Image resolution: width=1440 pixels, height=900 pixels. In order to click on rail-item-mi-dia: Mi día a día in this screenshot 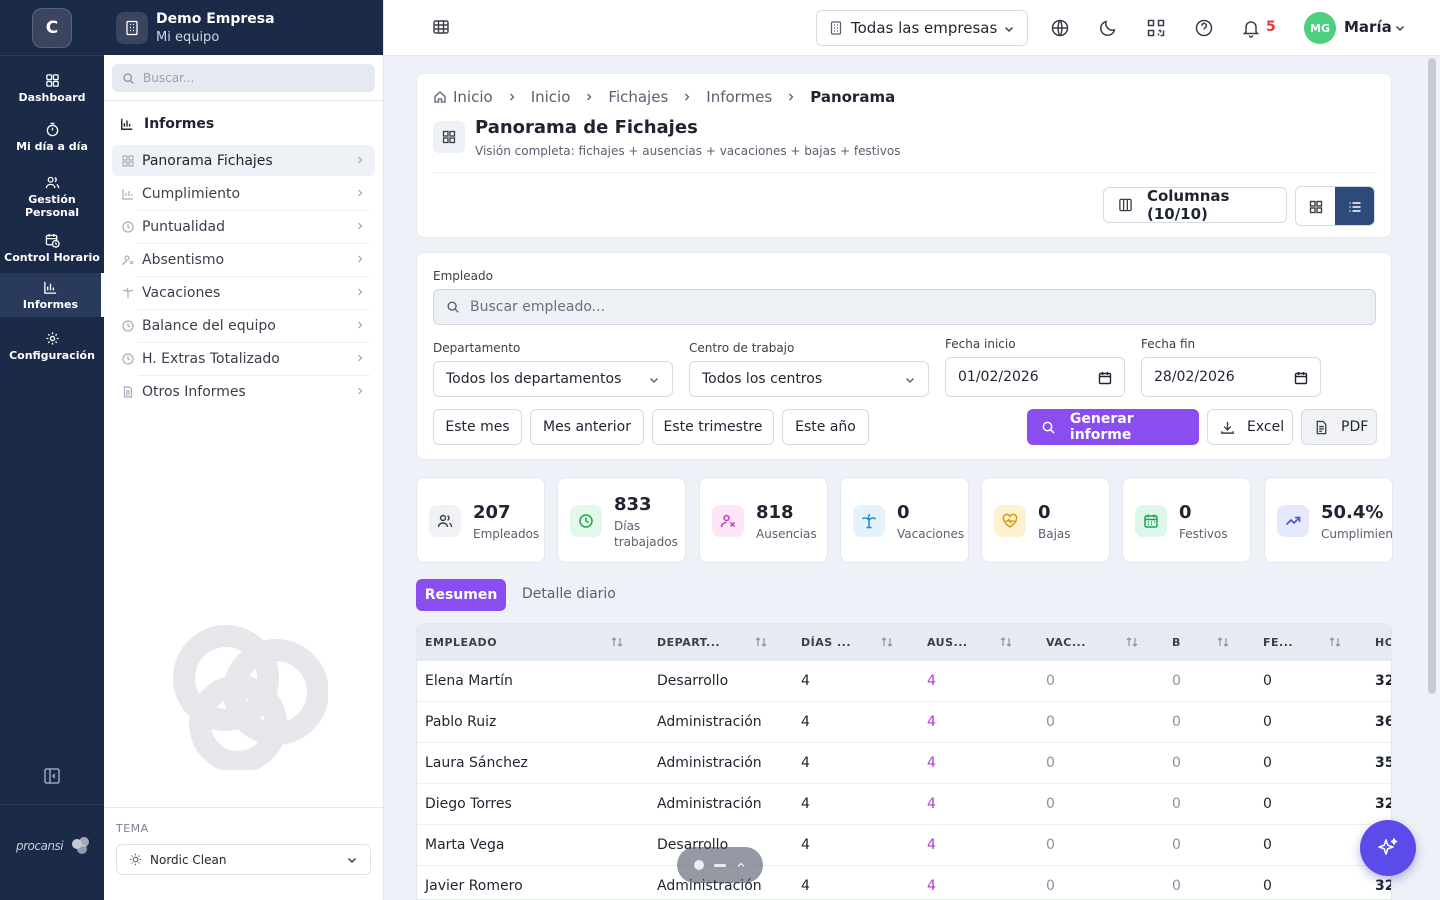, I will do `click(52, 137)`.